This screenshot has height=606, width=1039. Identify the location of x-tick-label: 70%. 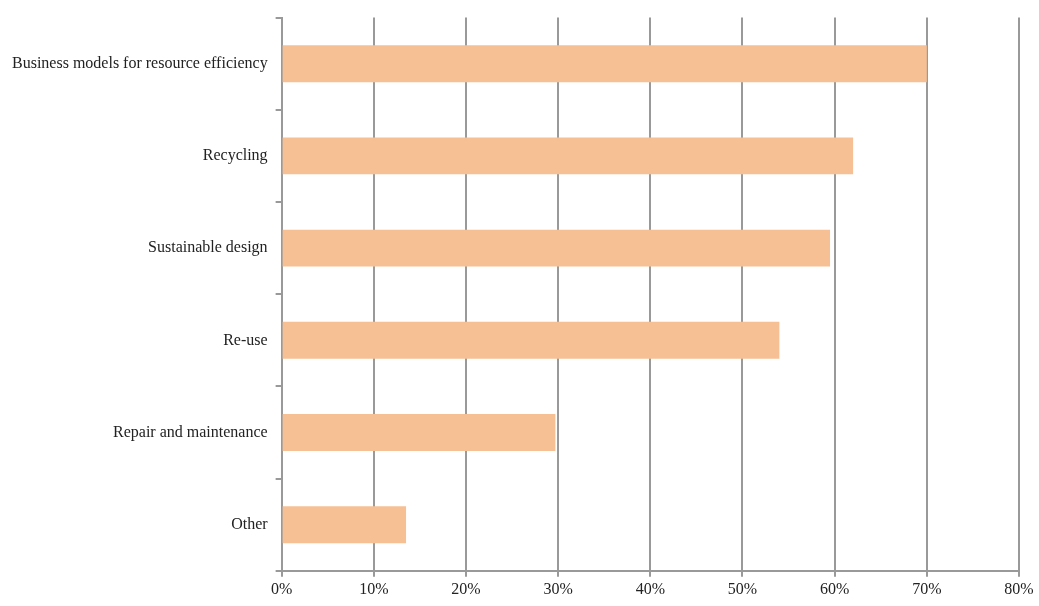
(927, 588).